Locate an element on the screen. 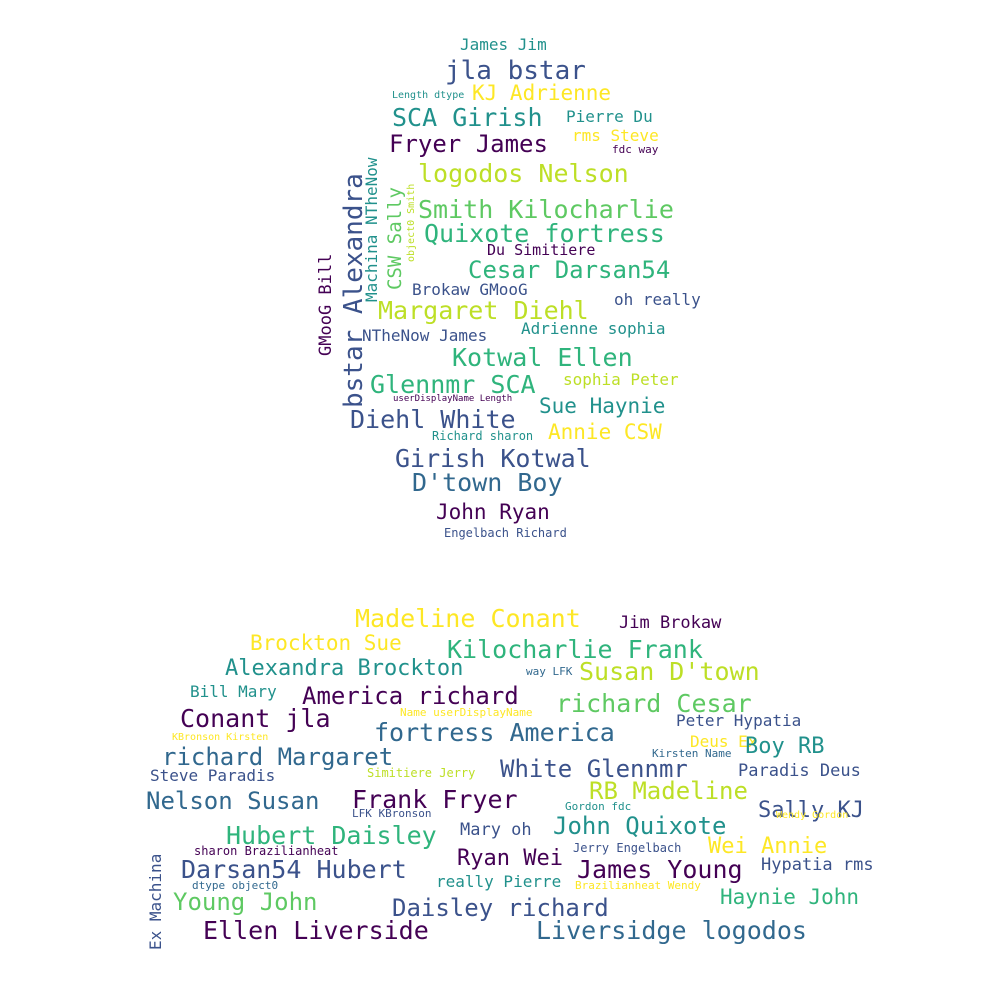 This screenshot has height=990, width=1000. word: Margaret Diehl is located at coordinates (483, 310).